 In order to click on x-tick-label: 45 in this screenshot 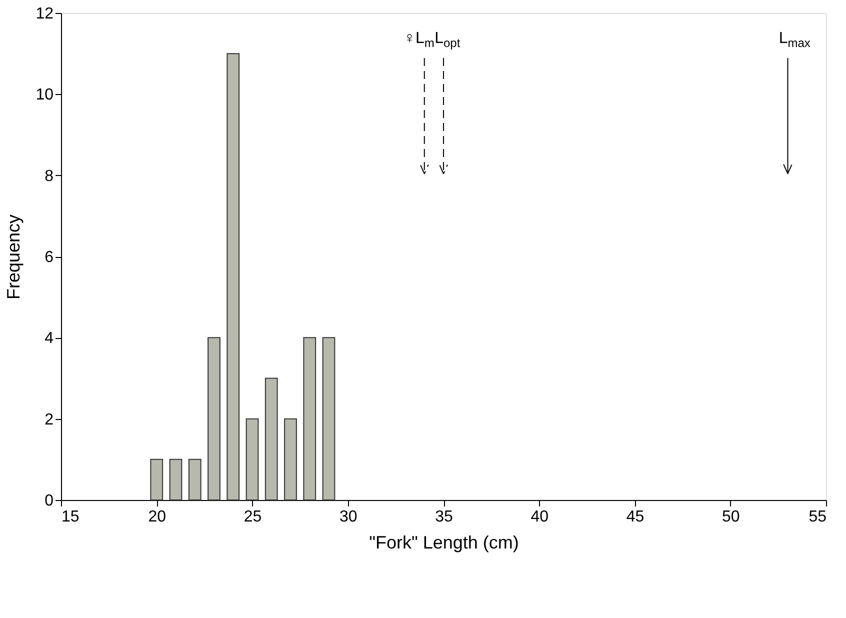, I will do `click(635, 517)`.